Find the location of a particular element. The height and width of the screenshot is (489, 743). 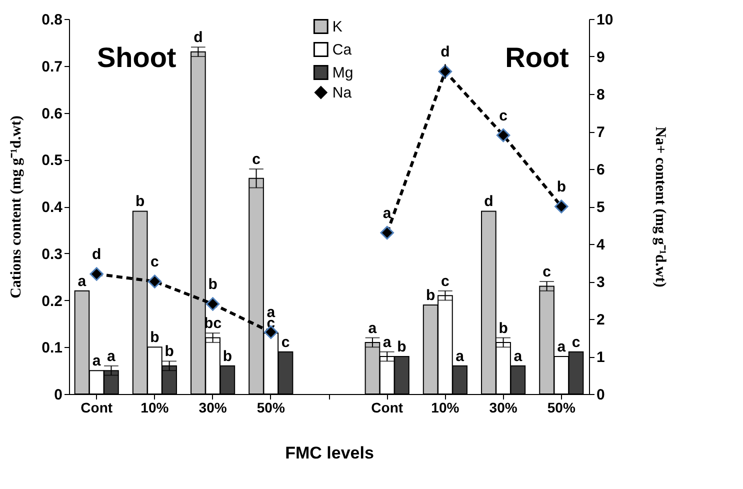

y-tick-label: 0.1 is located at coordinates (52, 348).